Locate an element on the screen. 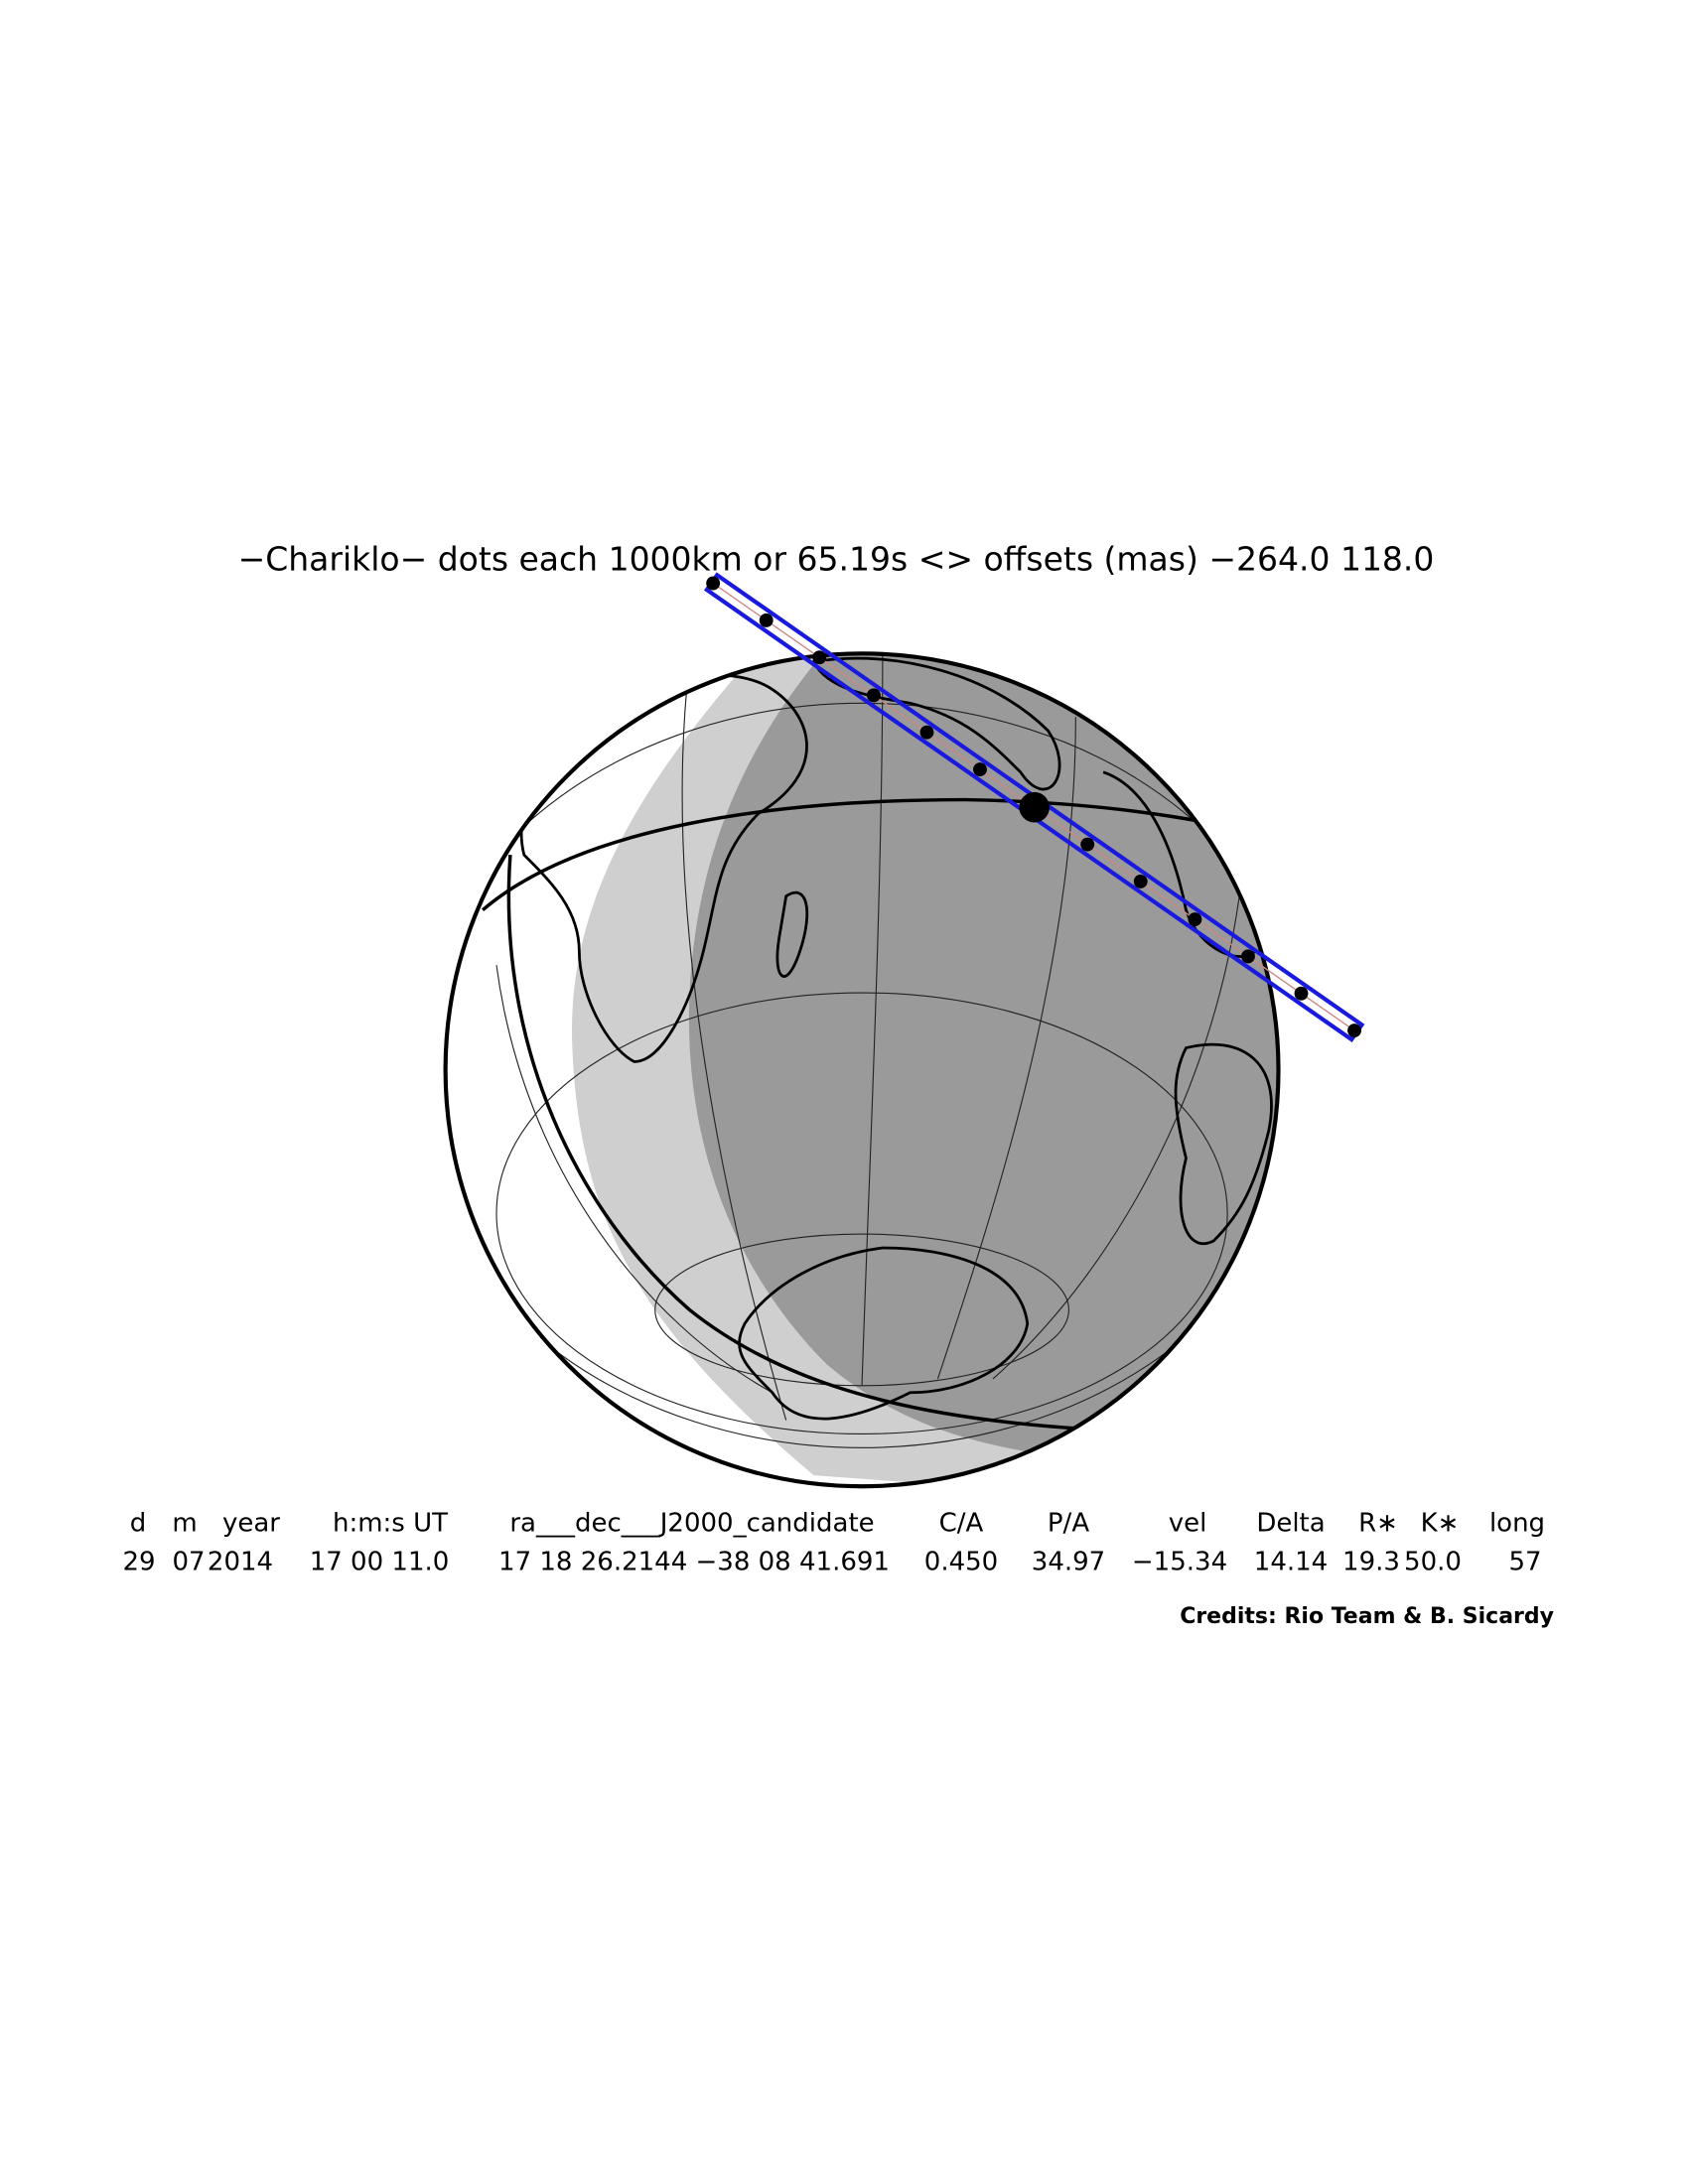 This screenshot has width=1688, height=2184. column-header: h:m:s UT is located at coordinates (390, 1524).